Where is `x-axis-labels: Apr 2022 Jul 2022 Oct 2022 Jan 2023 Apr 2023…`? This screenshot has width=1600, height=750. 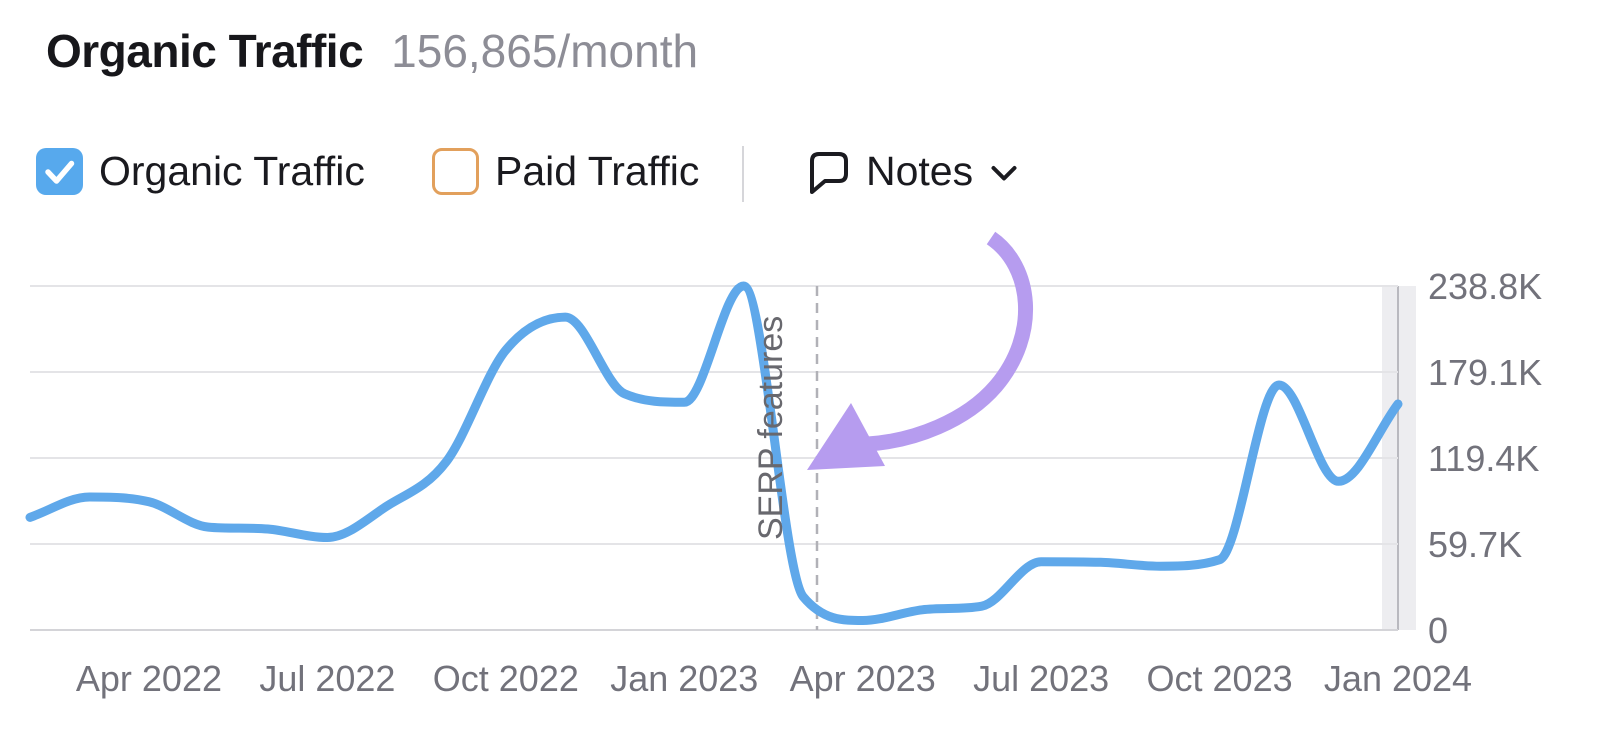 x-axis-labels: Apr 2022 Jul 2022 Oct 2022 Jan 2023 Apr 2023… is located at coordinates (774, 678).